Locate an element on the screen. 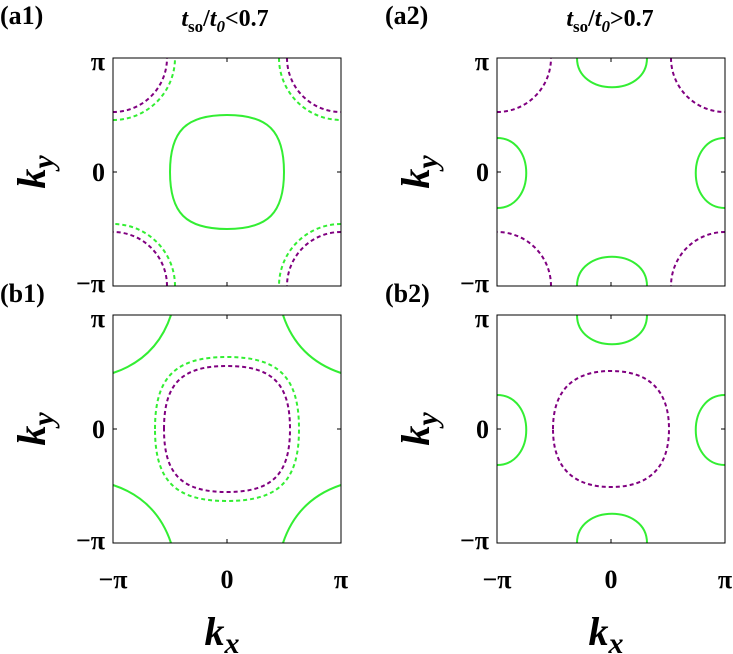  panel-label: (b1) is located at coordinates (22, 293).